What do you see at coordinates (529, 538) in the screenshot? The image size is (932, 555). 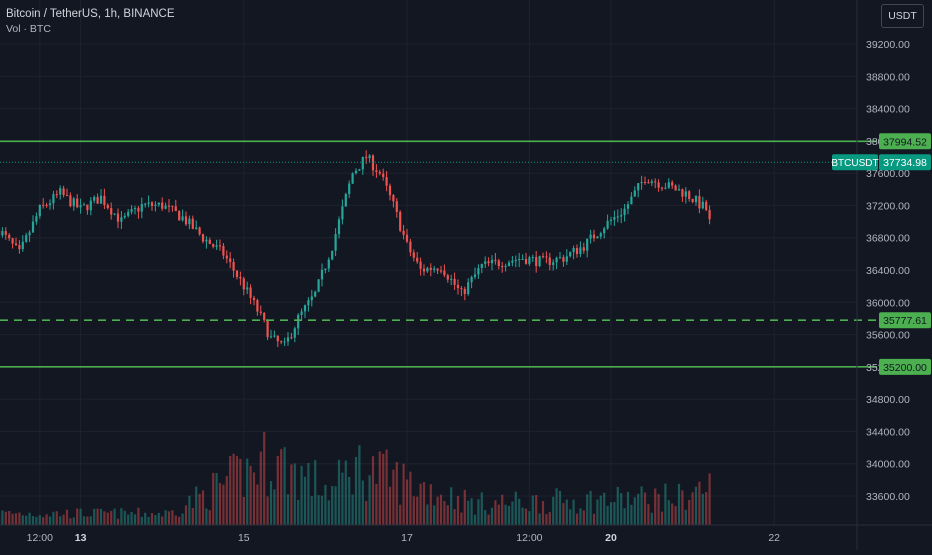 I see `time-tick-label: 12:00` at bounding box center [529, 538].